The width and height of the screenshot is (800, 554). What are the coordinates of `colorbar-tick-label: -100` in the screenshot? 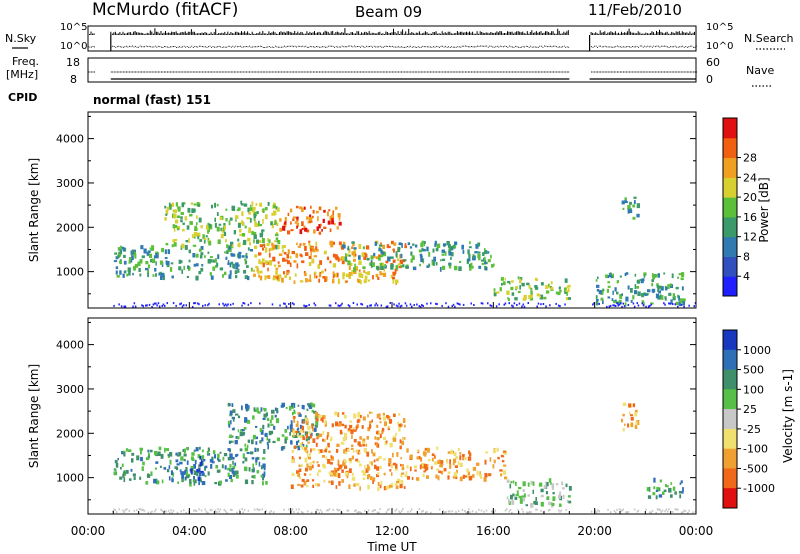 It's located at (755, 449).